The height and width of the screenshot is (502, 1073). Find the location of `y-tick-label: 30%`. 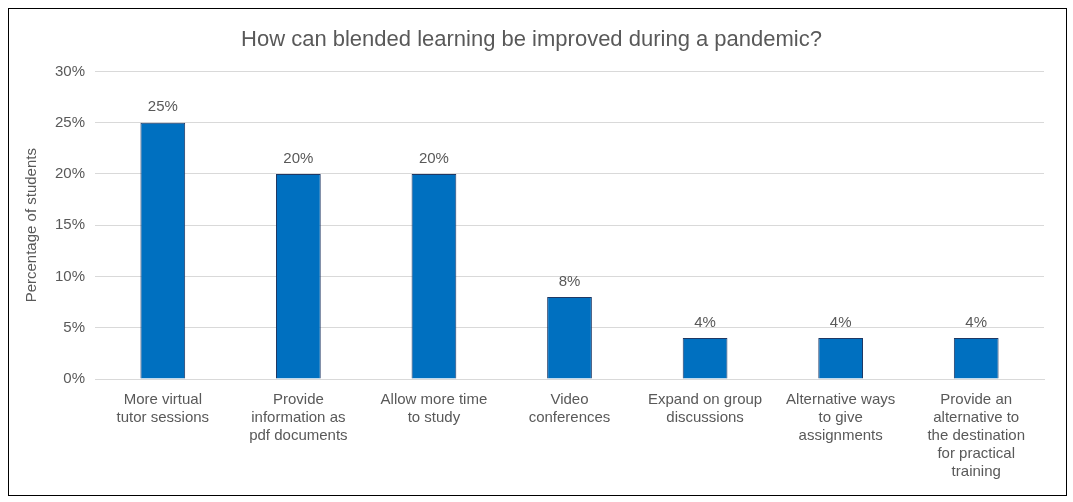

y-tick-label: 30% is located at coordinates (70, 70).